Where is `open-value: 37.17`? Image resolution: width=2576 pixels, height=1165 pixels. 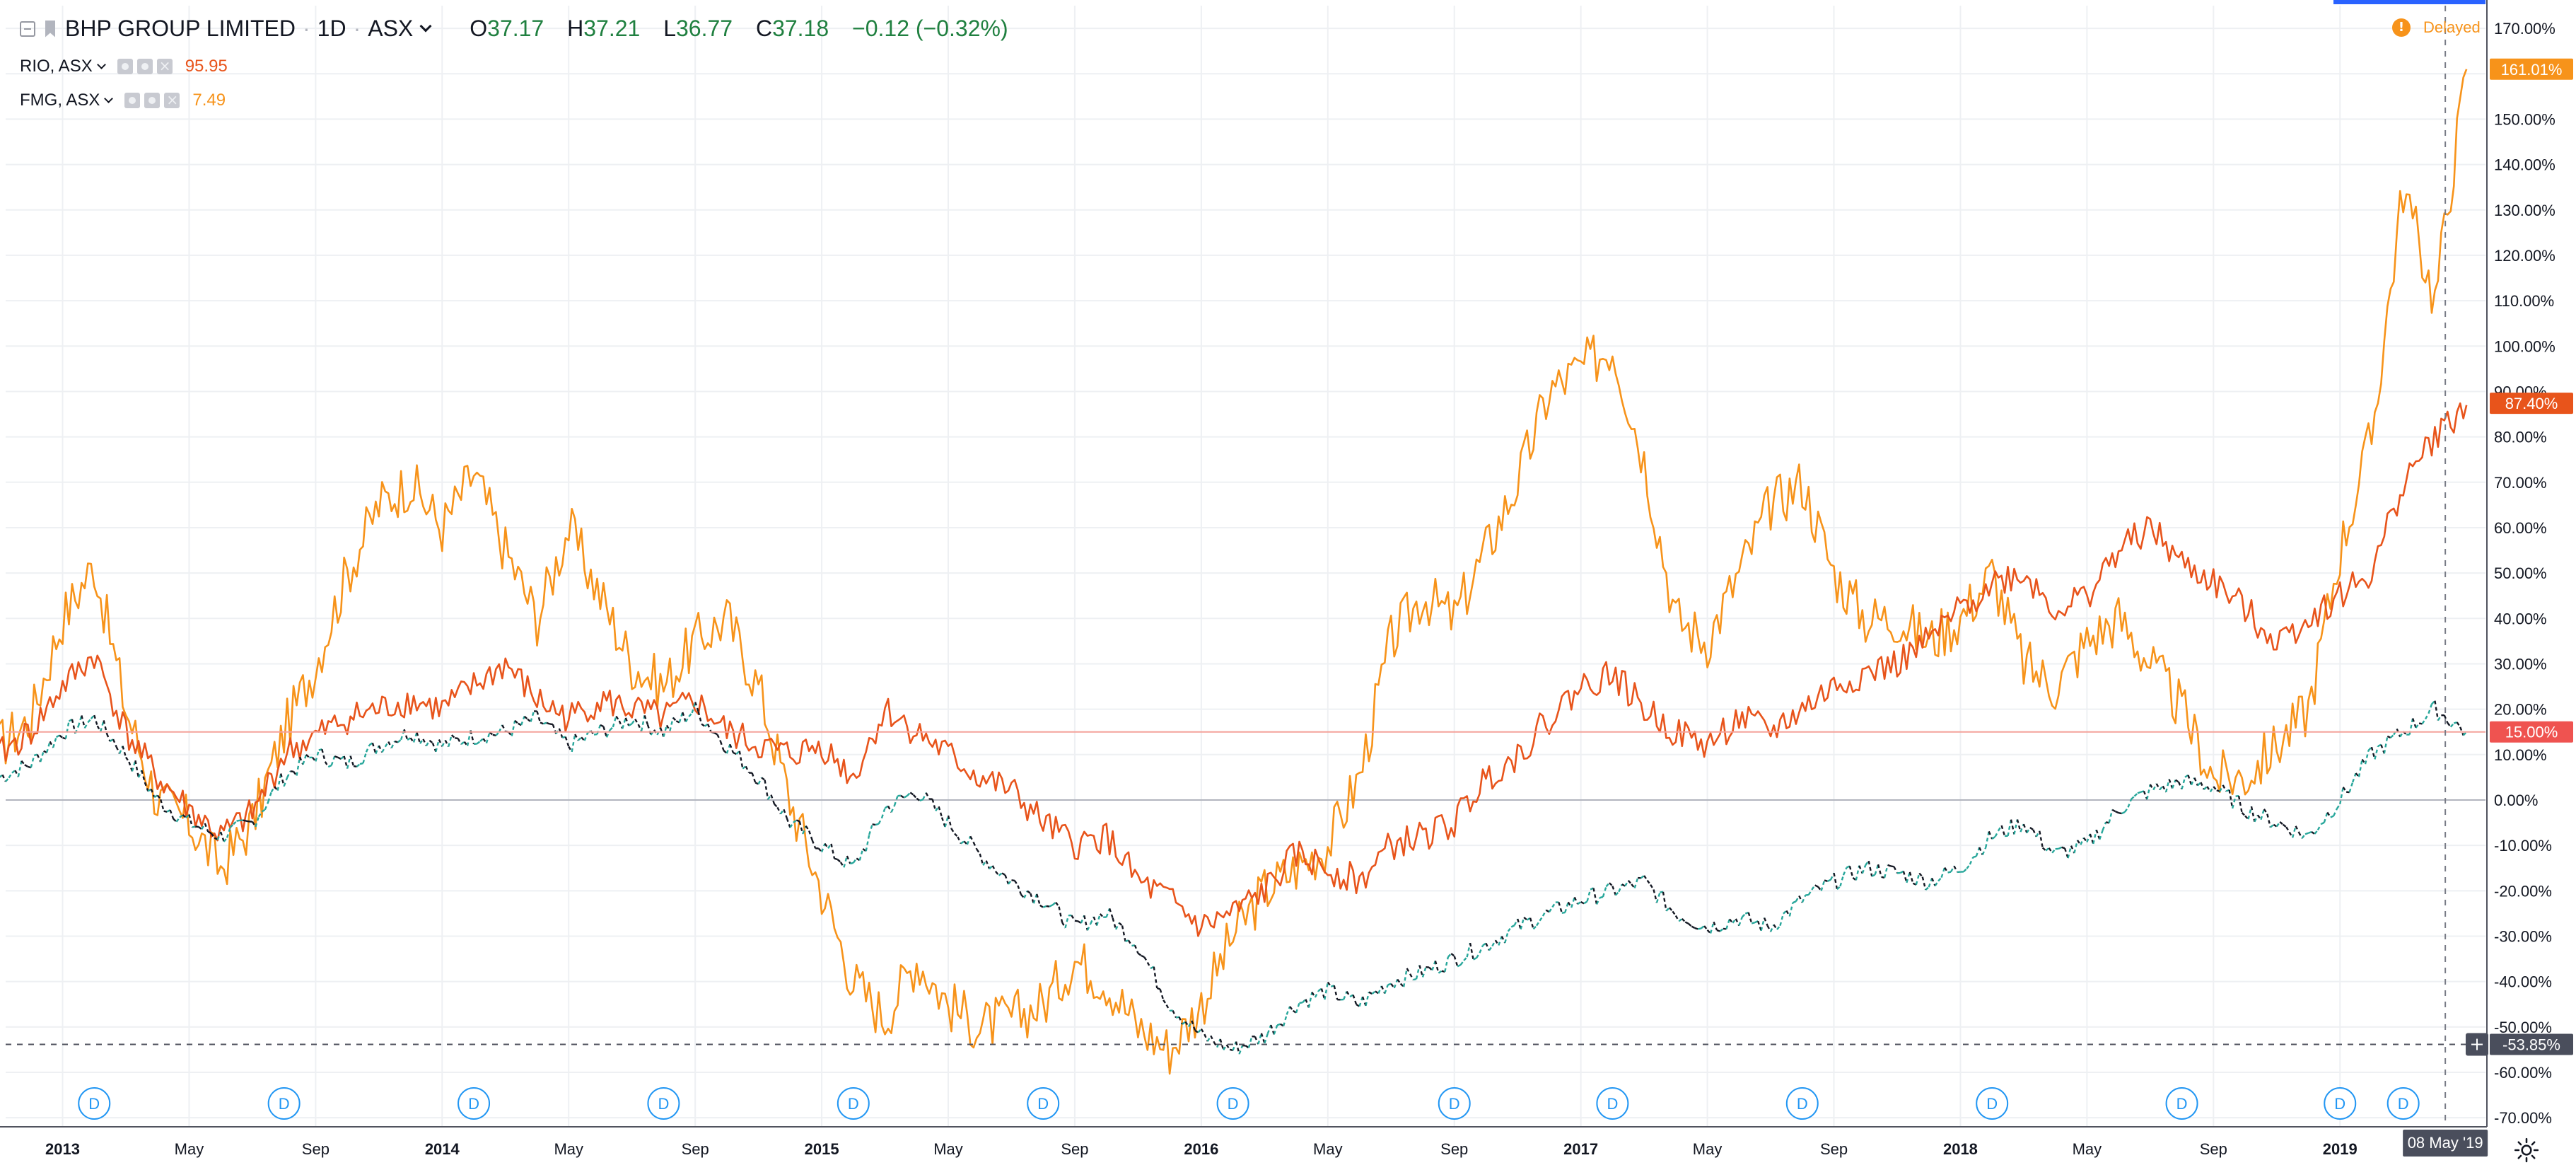 open-value: 37.17 is located at coordinates (515, 28).